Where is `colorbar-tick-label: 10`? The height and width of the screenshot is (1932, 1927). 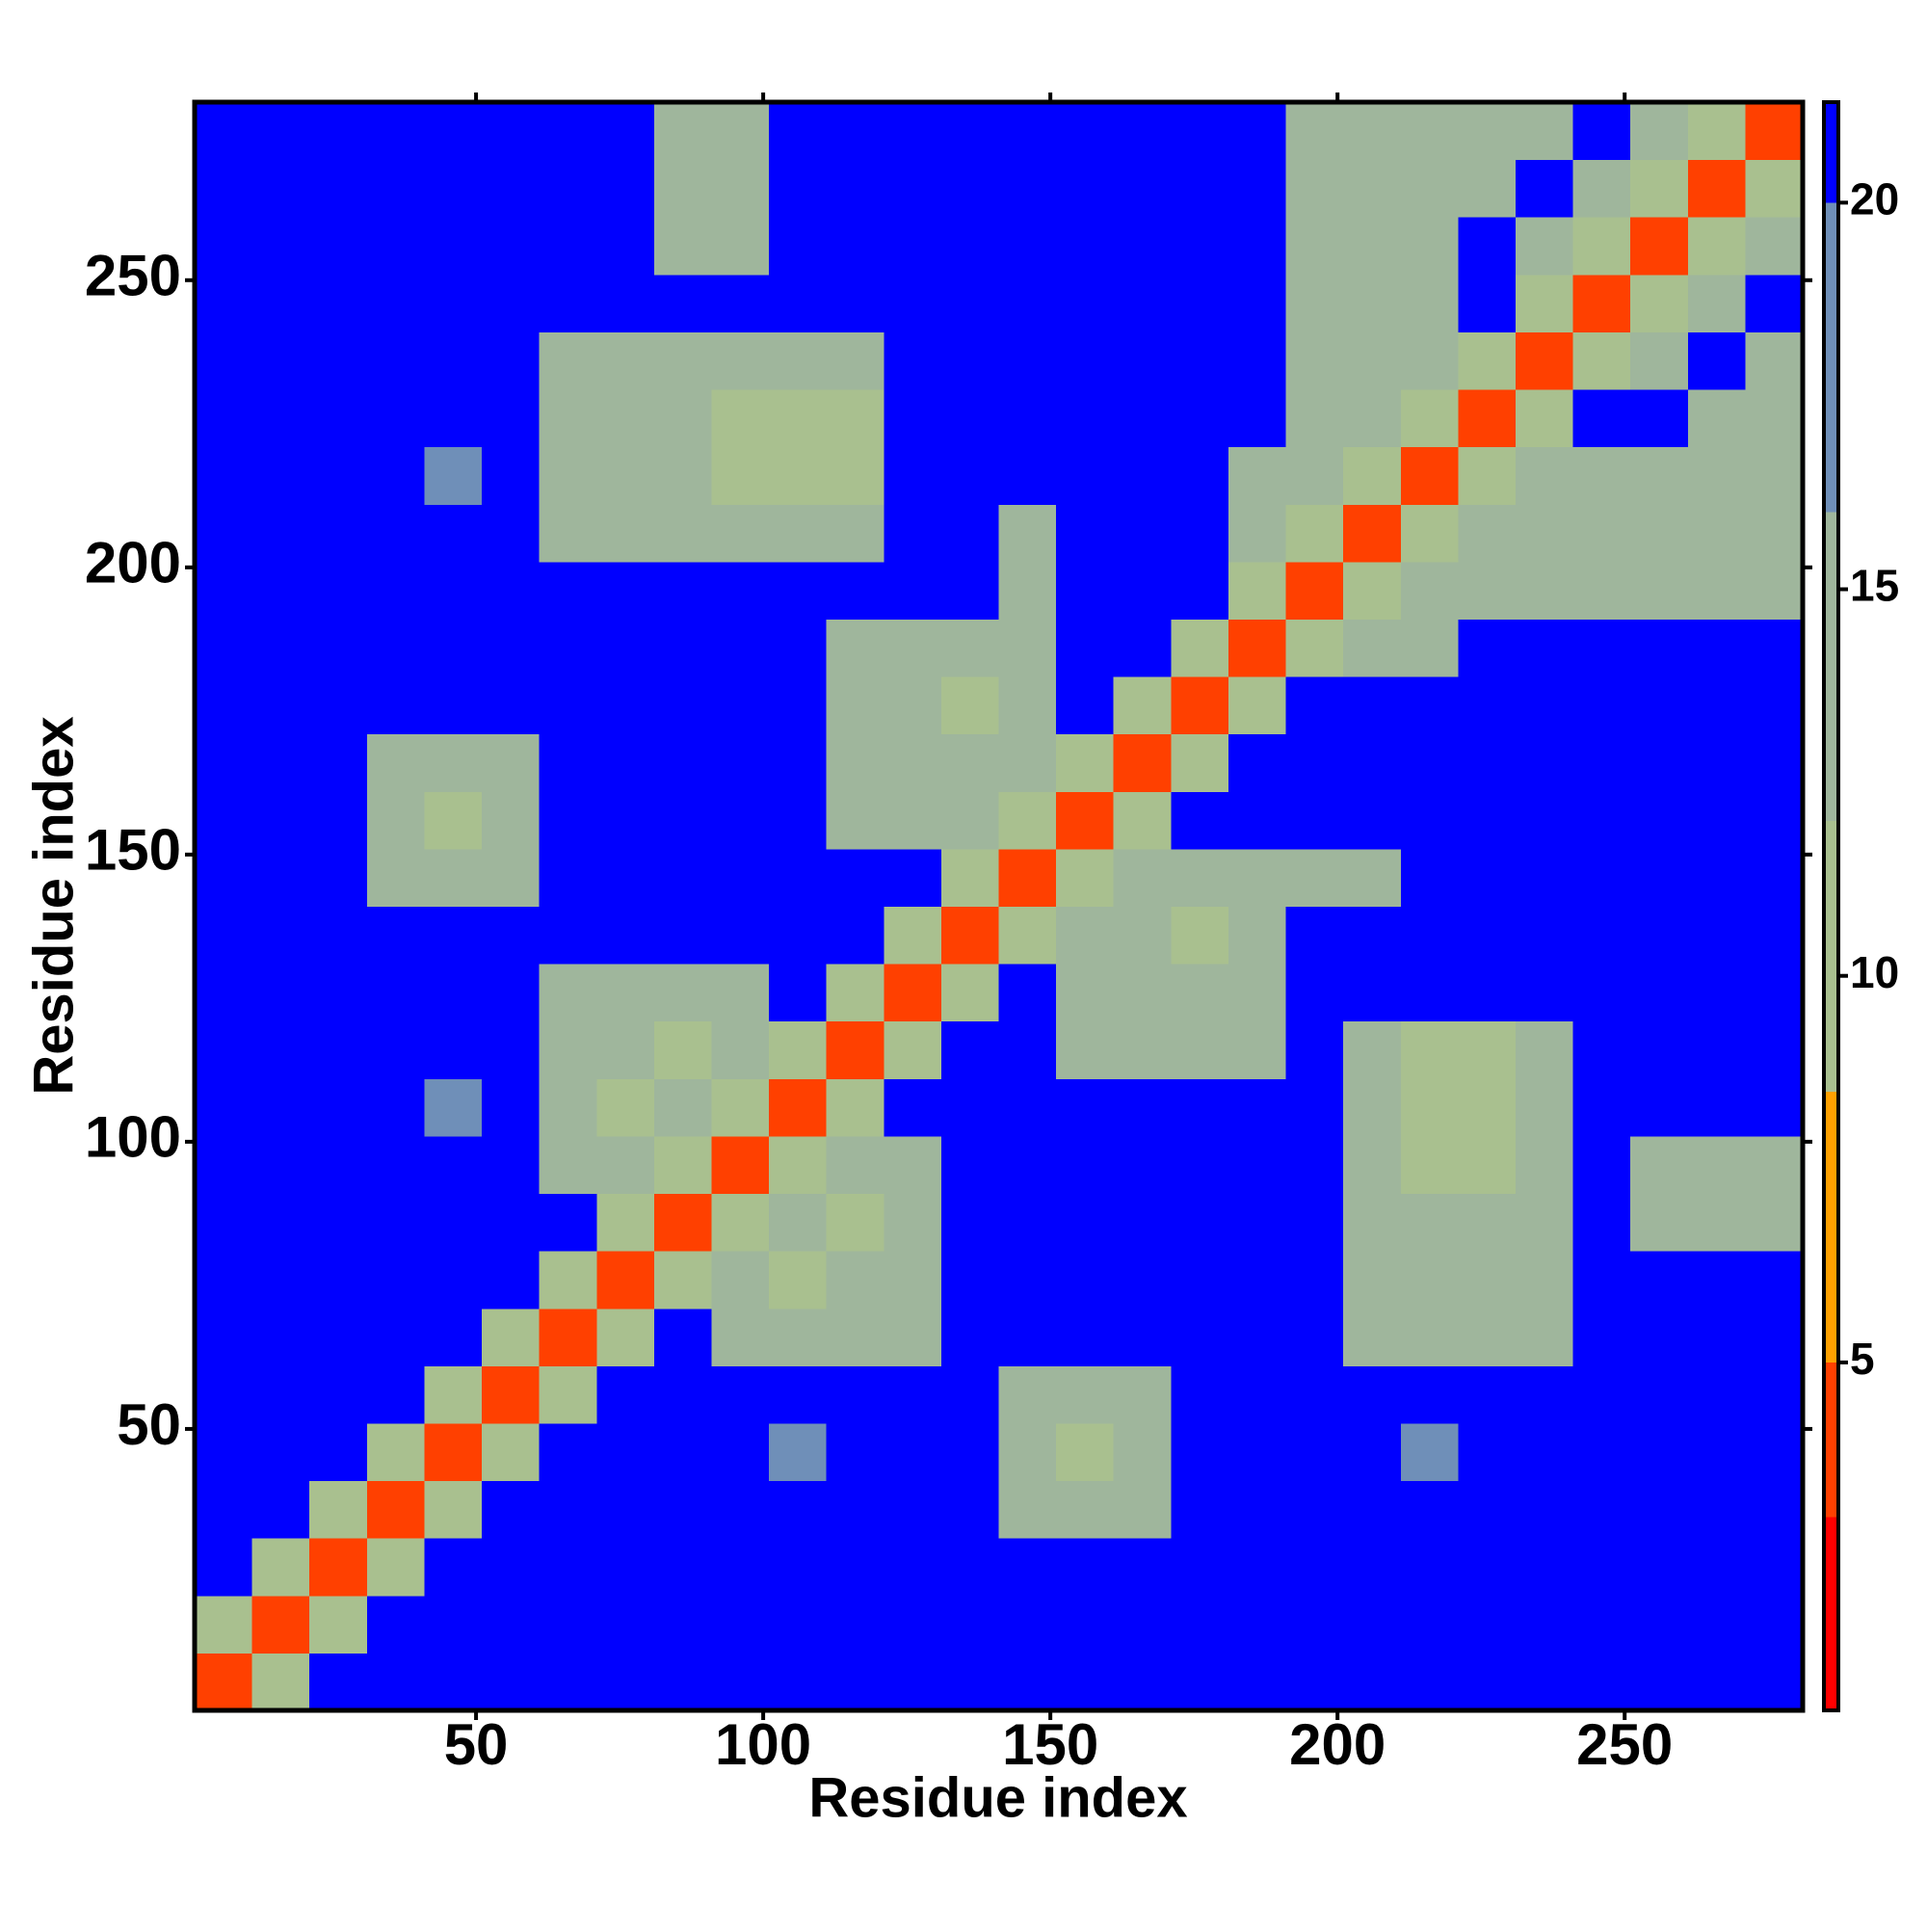
colorbar-tick-label: 10 is located at coordinates (1874, 972).